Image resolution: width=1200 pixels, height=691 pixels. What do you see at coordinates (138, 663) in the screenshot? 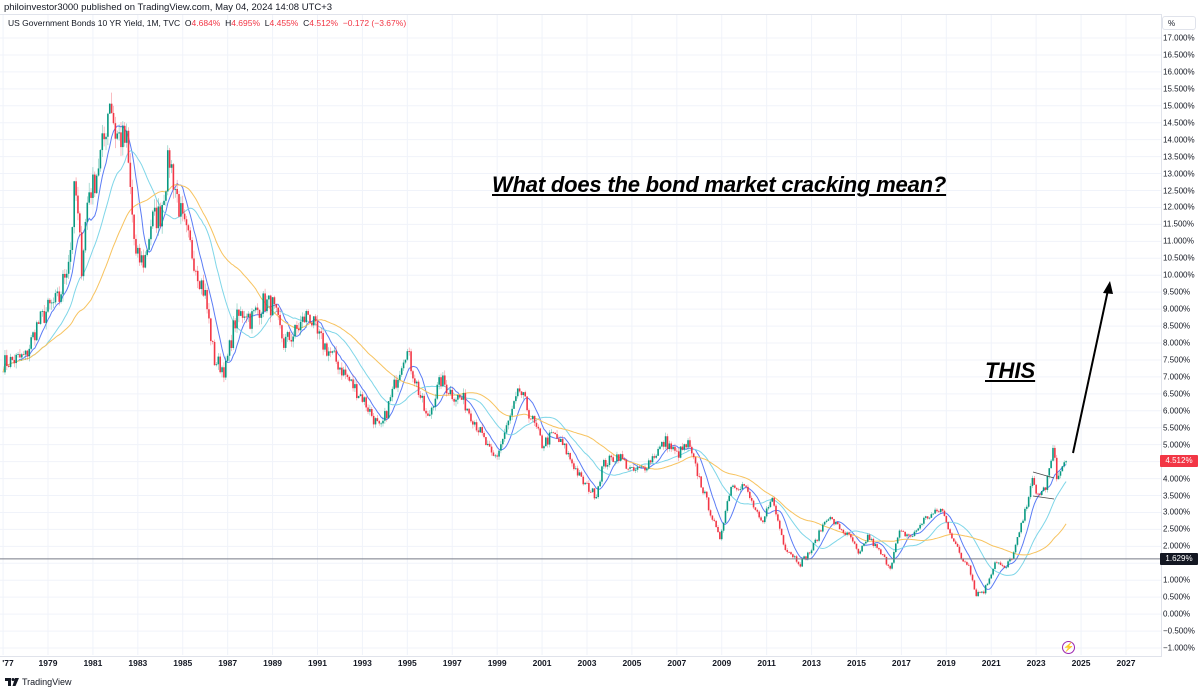
I see `x-tick-label: 1983` at bounding box center [138, 663].